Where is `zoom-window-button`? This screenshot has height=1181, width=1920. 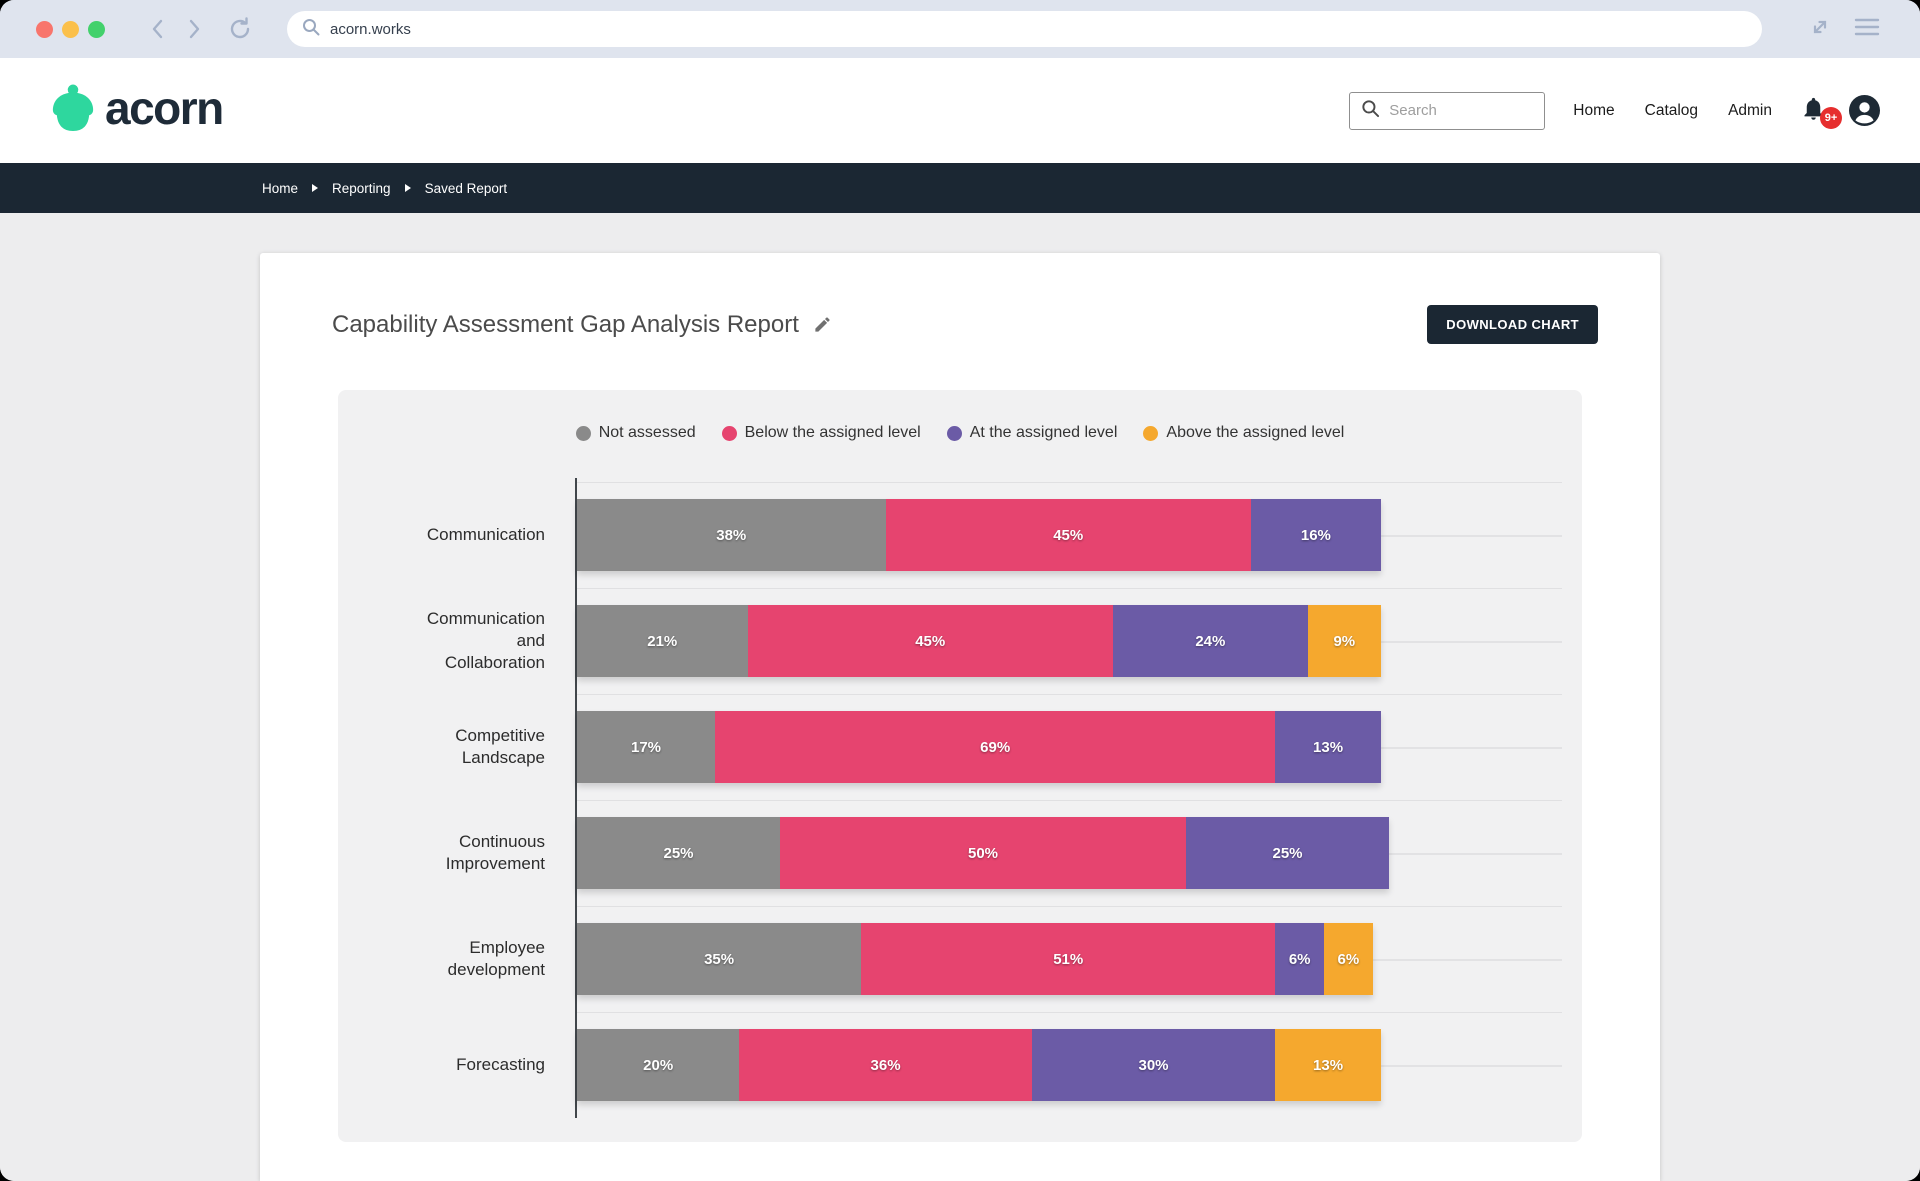 zoom-window-button is located at coordinates (96, 29).